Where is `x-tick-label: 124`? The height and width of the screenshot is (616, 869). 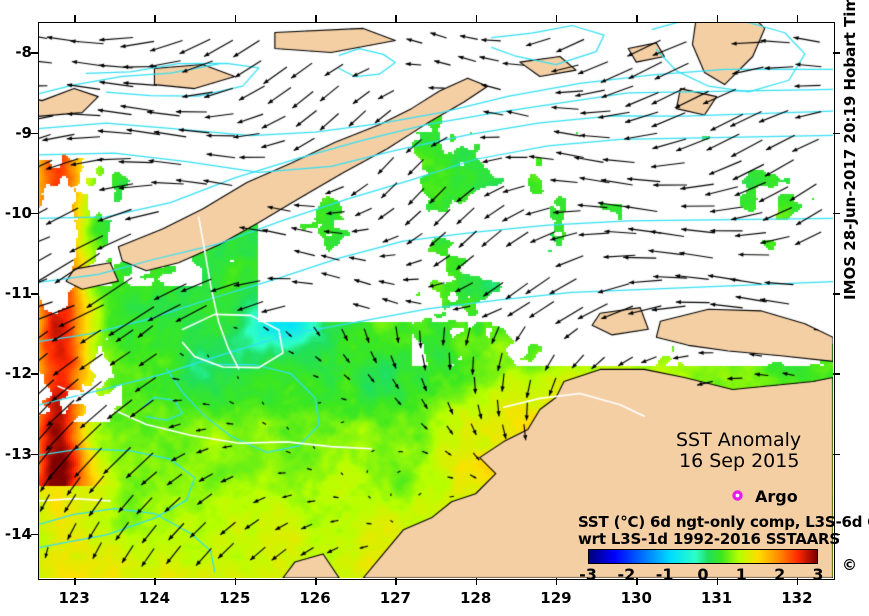 x-tick-label: 124 is located at coordinates (154, 598).